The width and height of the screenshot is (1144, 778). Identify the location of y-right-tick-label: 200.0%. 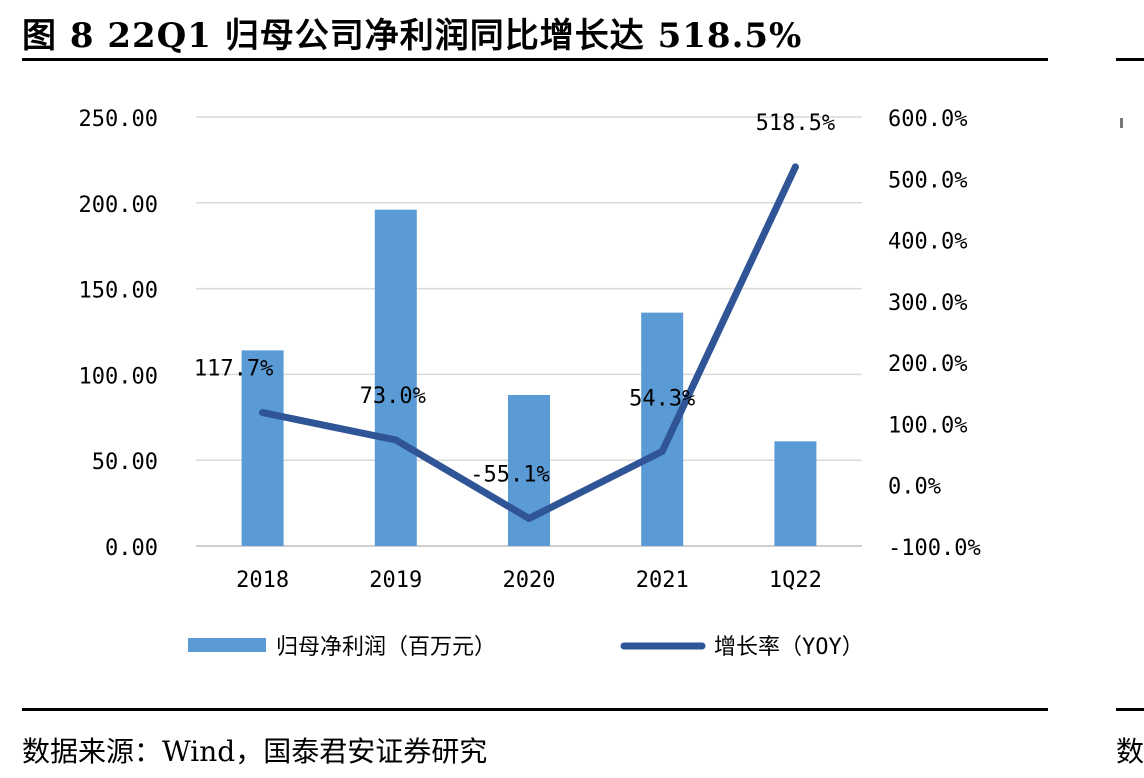
(927, 364).